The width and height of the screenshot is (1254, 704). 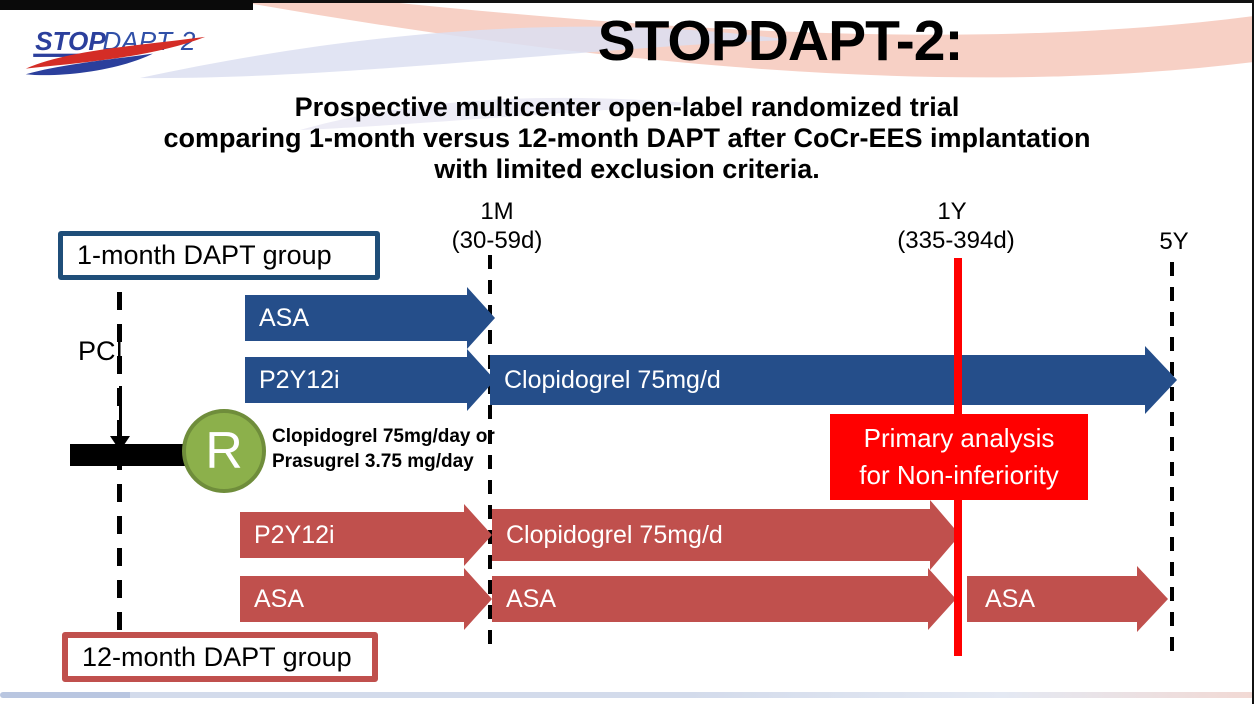 What do you see at coordinates (126, 5) in the screenshot?
I see `top-black-bar` at bounding box center [126, 5].